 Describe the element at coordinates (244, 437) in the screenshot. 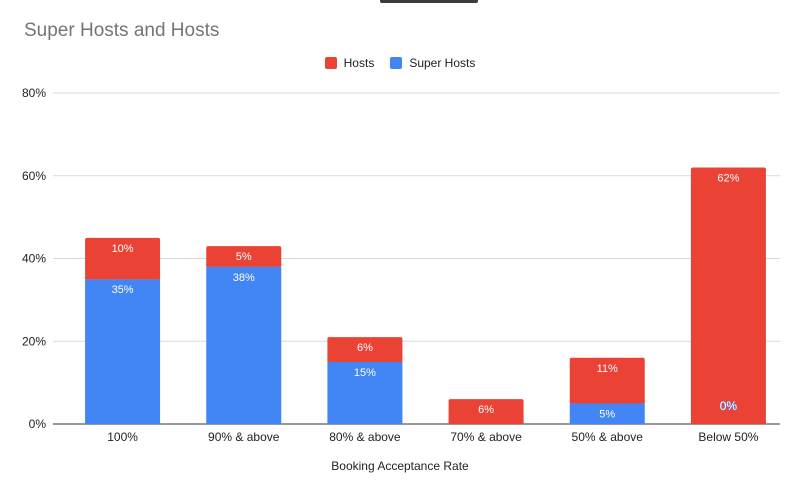

I see `x-tick-label: 90% & above` at that location.